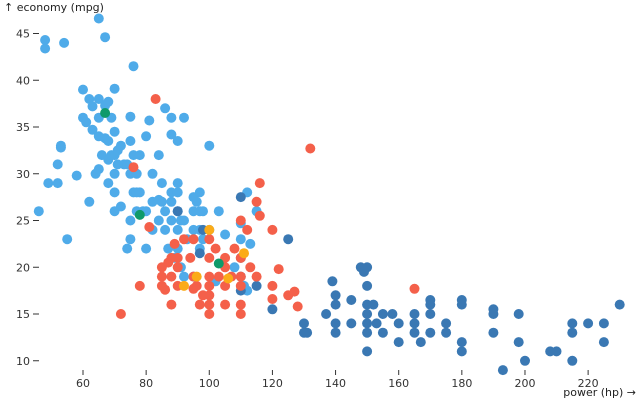 This screenshot has height=400, width=640. Describe the element at coordinates (335, 383) in the screenshot. I see `x-tick-label: 140` at that location.